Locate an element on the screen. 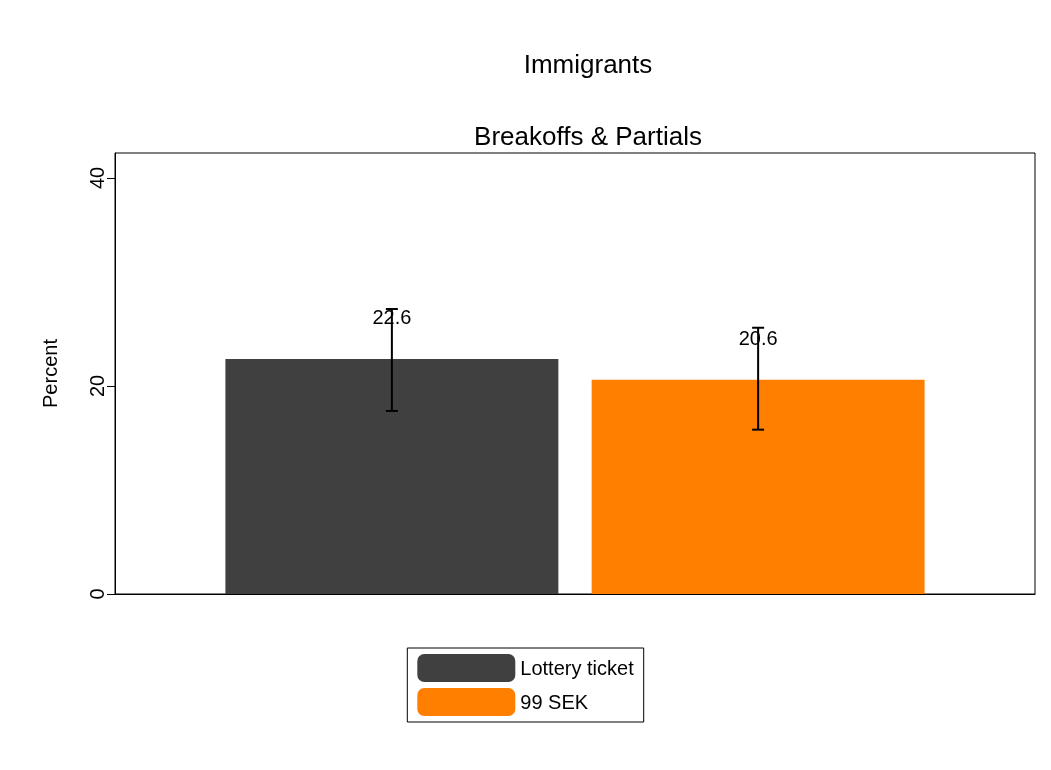 This screenshot has height=770, width=1051. legend-label: 99 SEK is located at coordinates (554, 702).